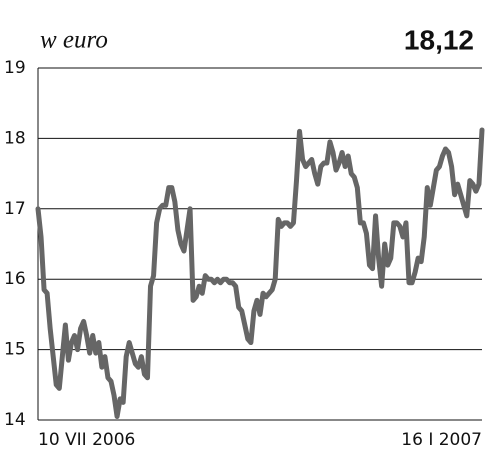 The height and width of the screenshot is (470, 500). Describe the element at coordinates (15, 68) in the screenshot. I see `y-tick-label: 19` at that location.